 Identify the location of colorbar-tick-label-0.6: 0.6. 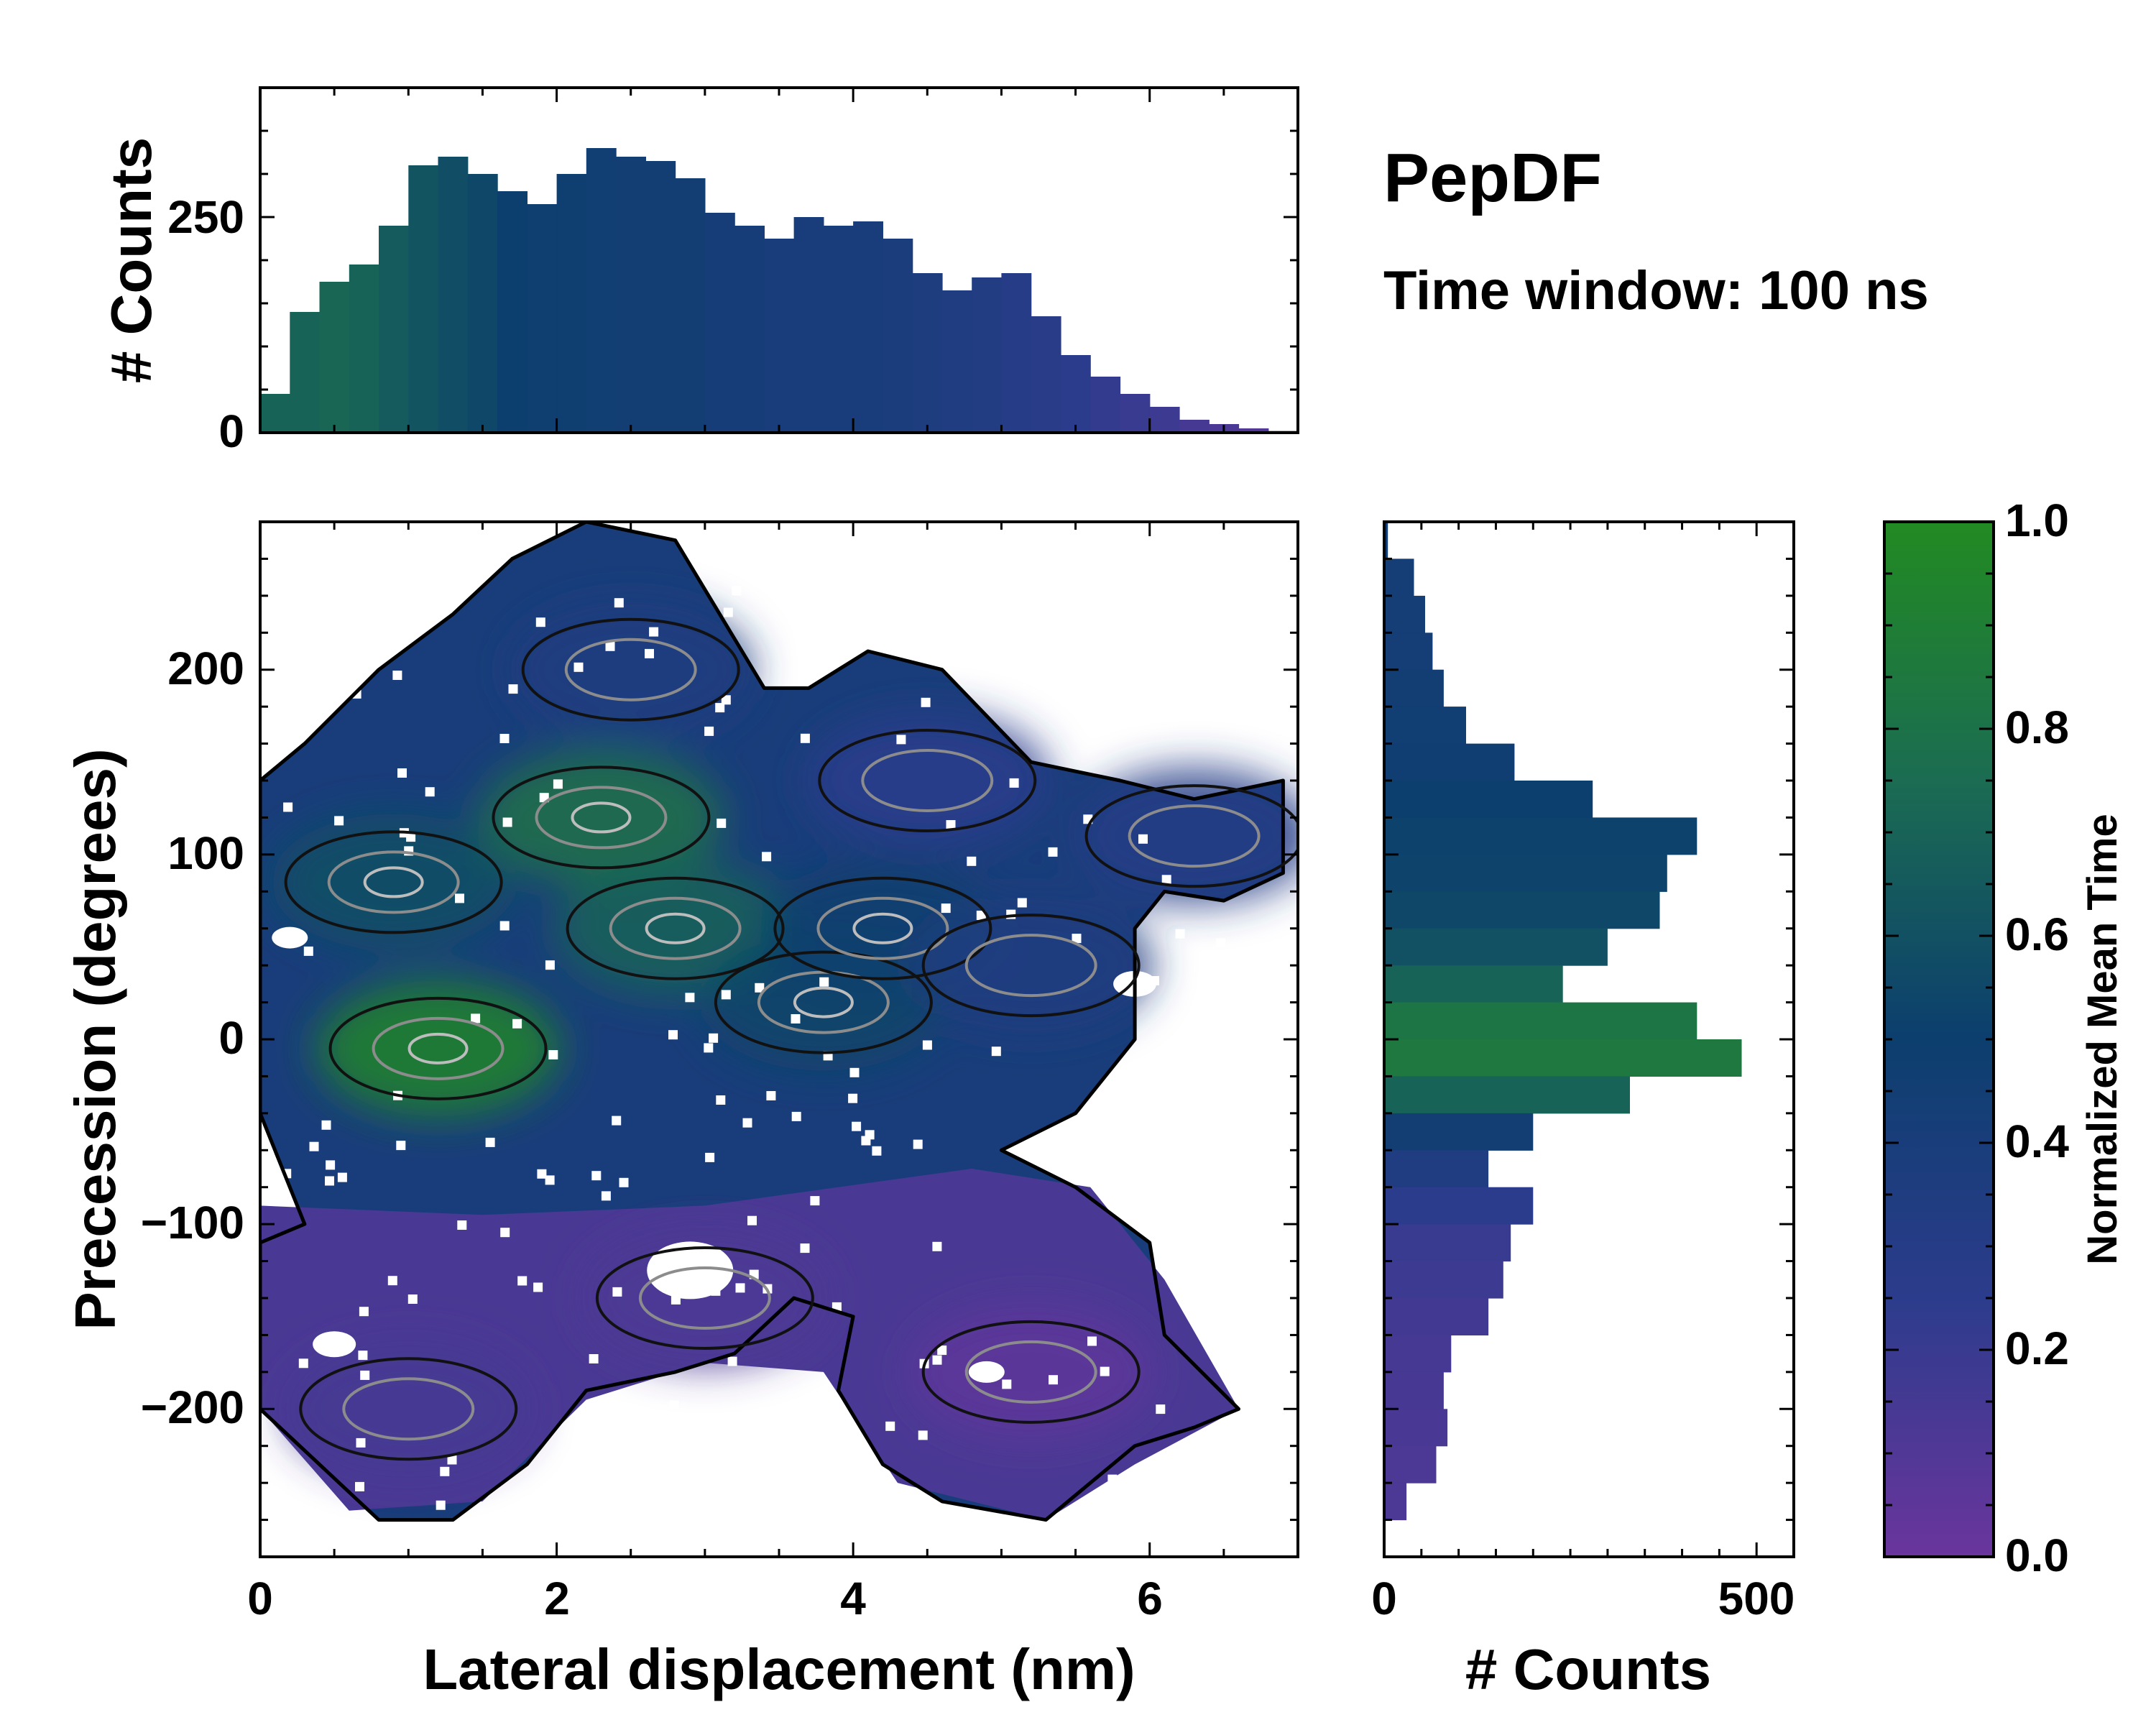
(2037, 934).